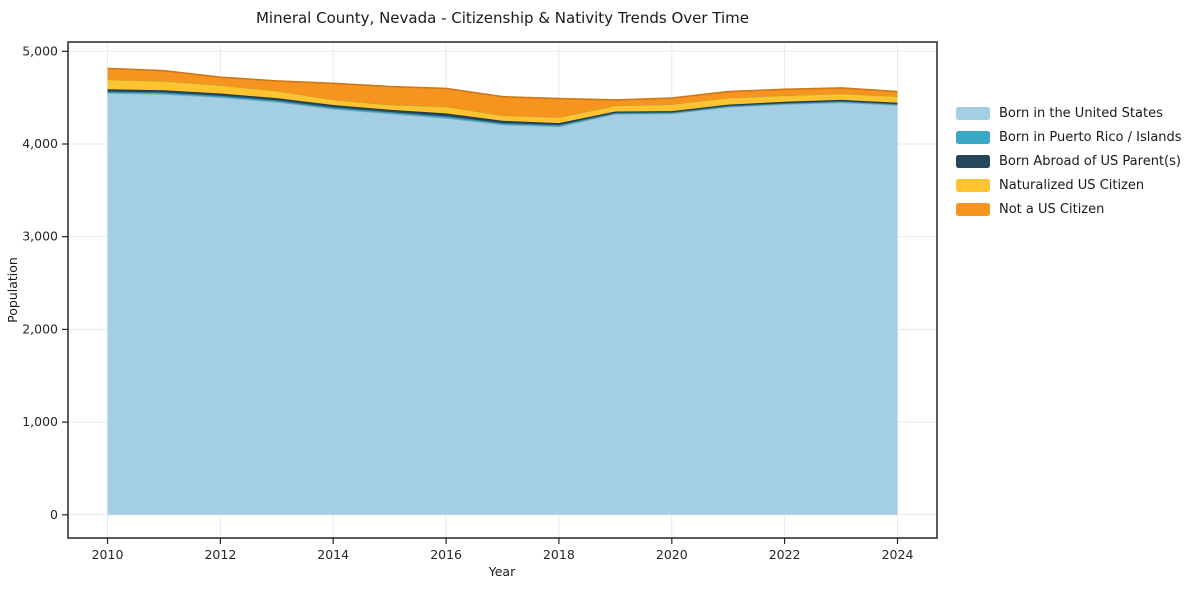 This screenshot has height=590, width=1189. Describe the element at coordinates (40, 236) in the screenshot. I see `y-tick-label: 3,000` at that location.